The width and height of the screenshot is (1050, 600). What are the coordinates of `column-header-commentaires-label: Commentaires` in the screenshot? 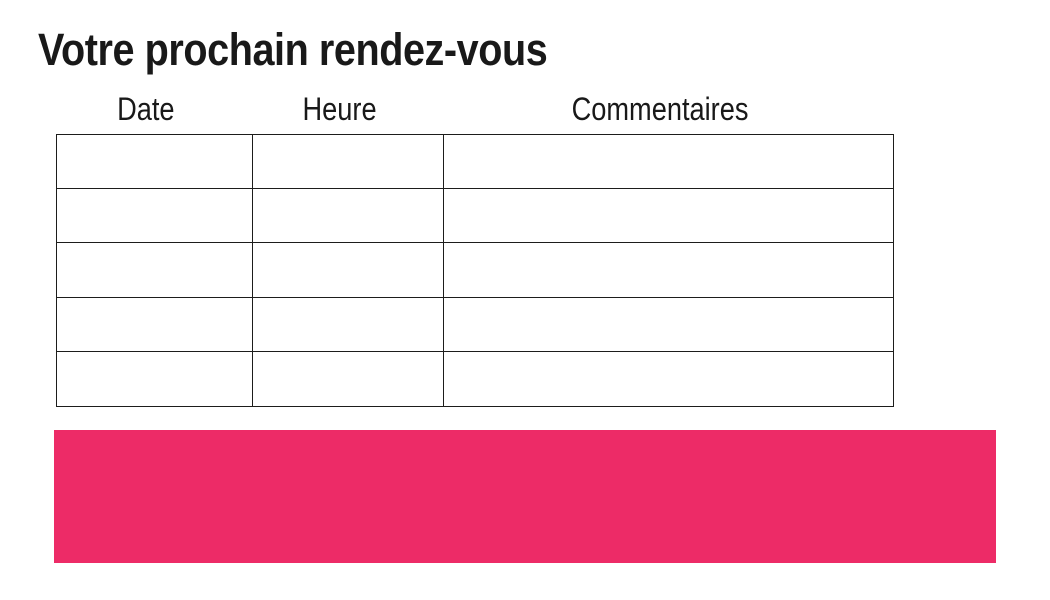 It's located at (660, 109).